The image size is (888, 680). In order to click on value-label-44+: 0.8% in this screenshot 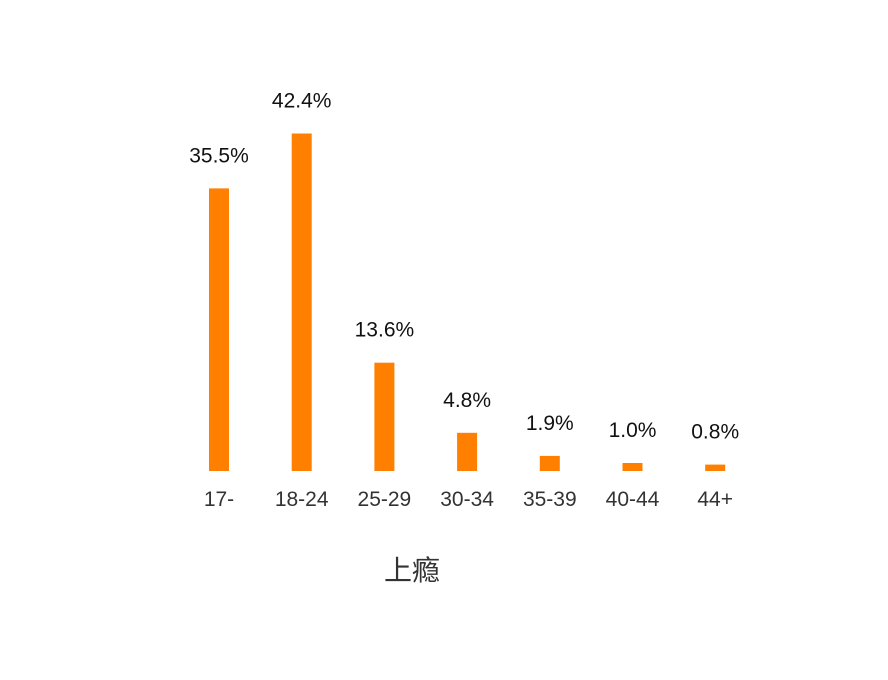, I will do `click(715, 432)`.